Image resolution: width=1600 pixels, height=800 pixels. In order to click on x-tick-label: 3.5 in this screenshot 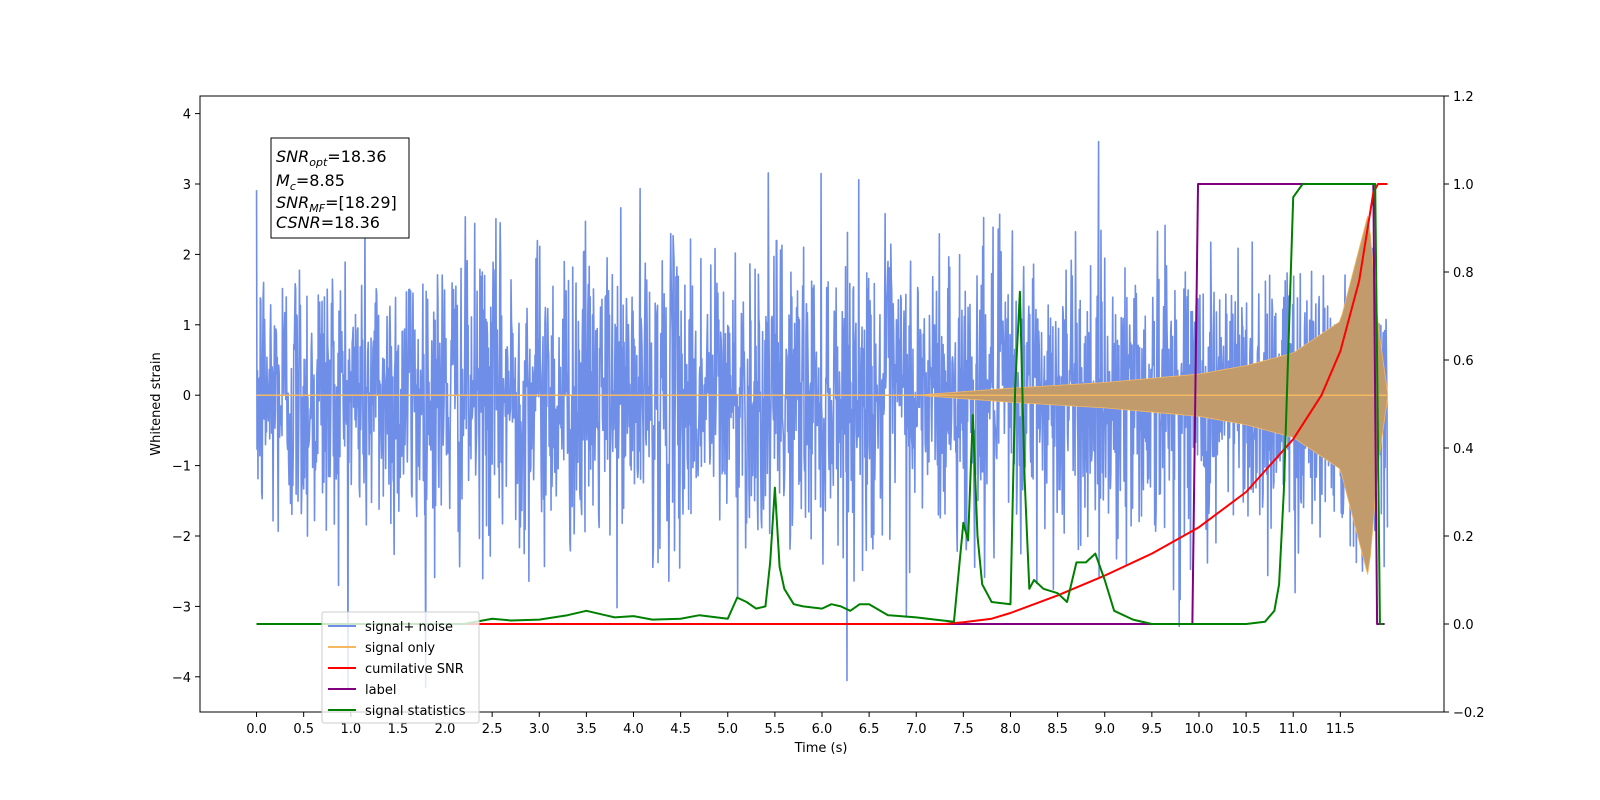, I will do `click(586, 729)`.